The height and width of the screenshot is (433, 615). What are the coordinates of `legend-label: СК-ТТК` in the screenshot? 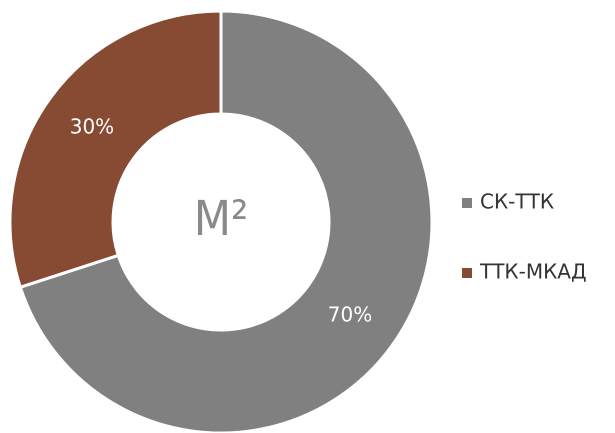 It's located at (517, 202).